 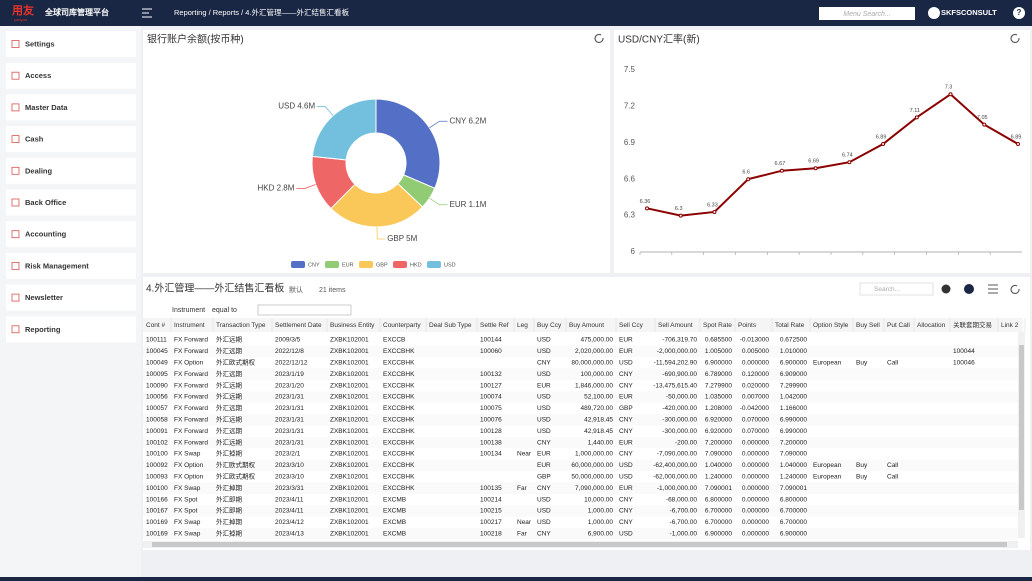 I want to click on table-cell: -2,000,000.00, so click(x=677, y=351).